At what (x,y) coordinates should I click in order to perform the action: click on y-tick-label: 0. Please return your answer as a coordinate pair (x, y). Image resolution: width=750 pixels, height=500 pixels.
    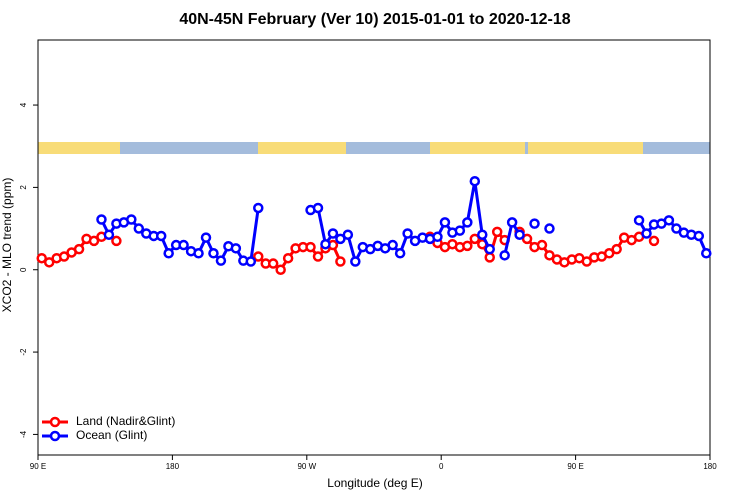
    Looking at the image, I should click on (23, 269).